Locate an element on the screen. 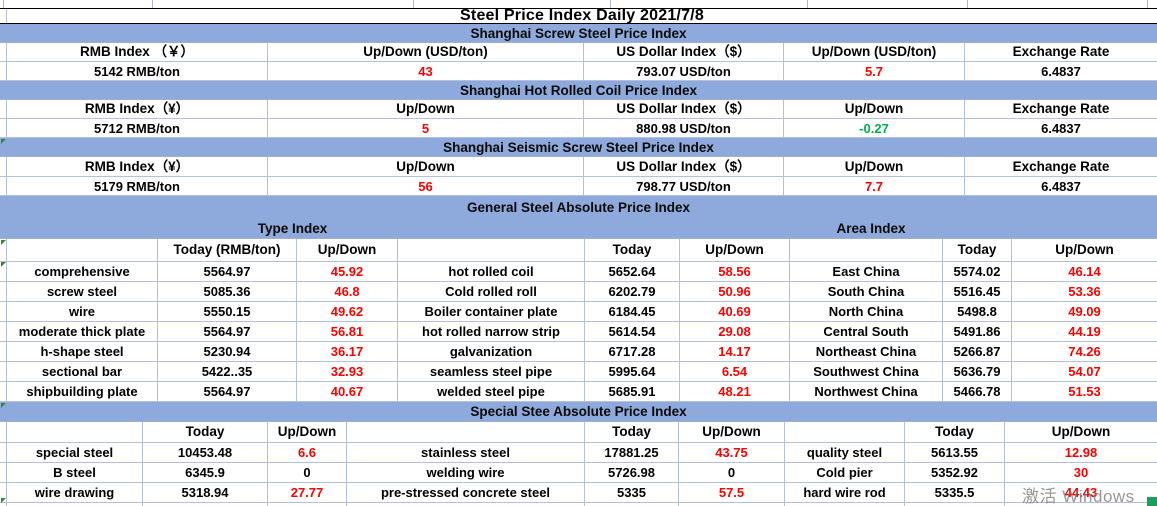  type-label: galvanization is located at coordinates (491, 351).